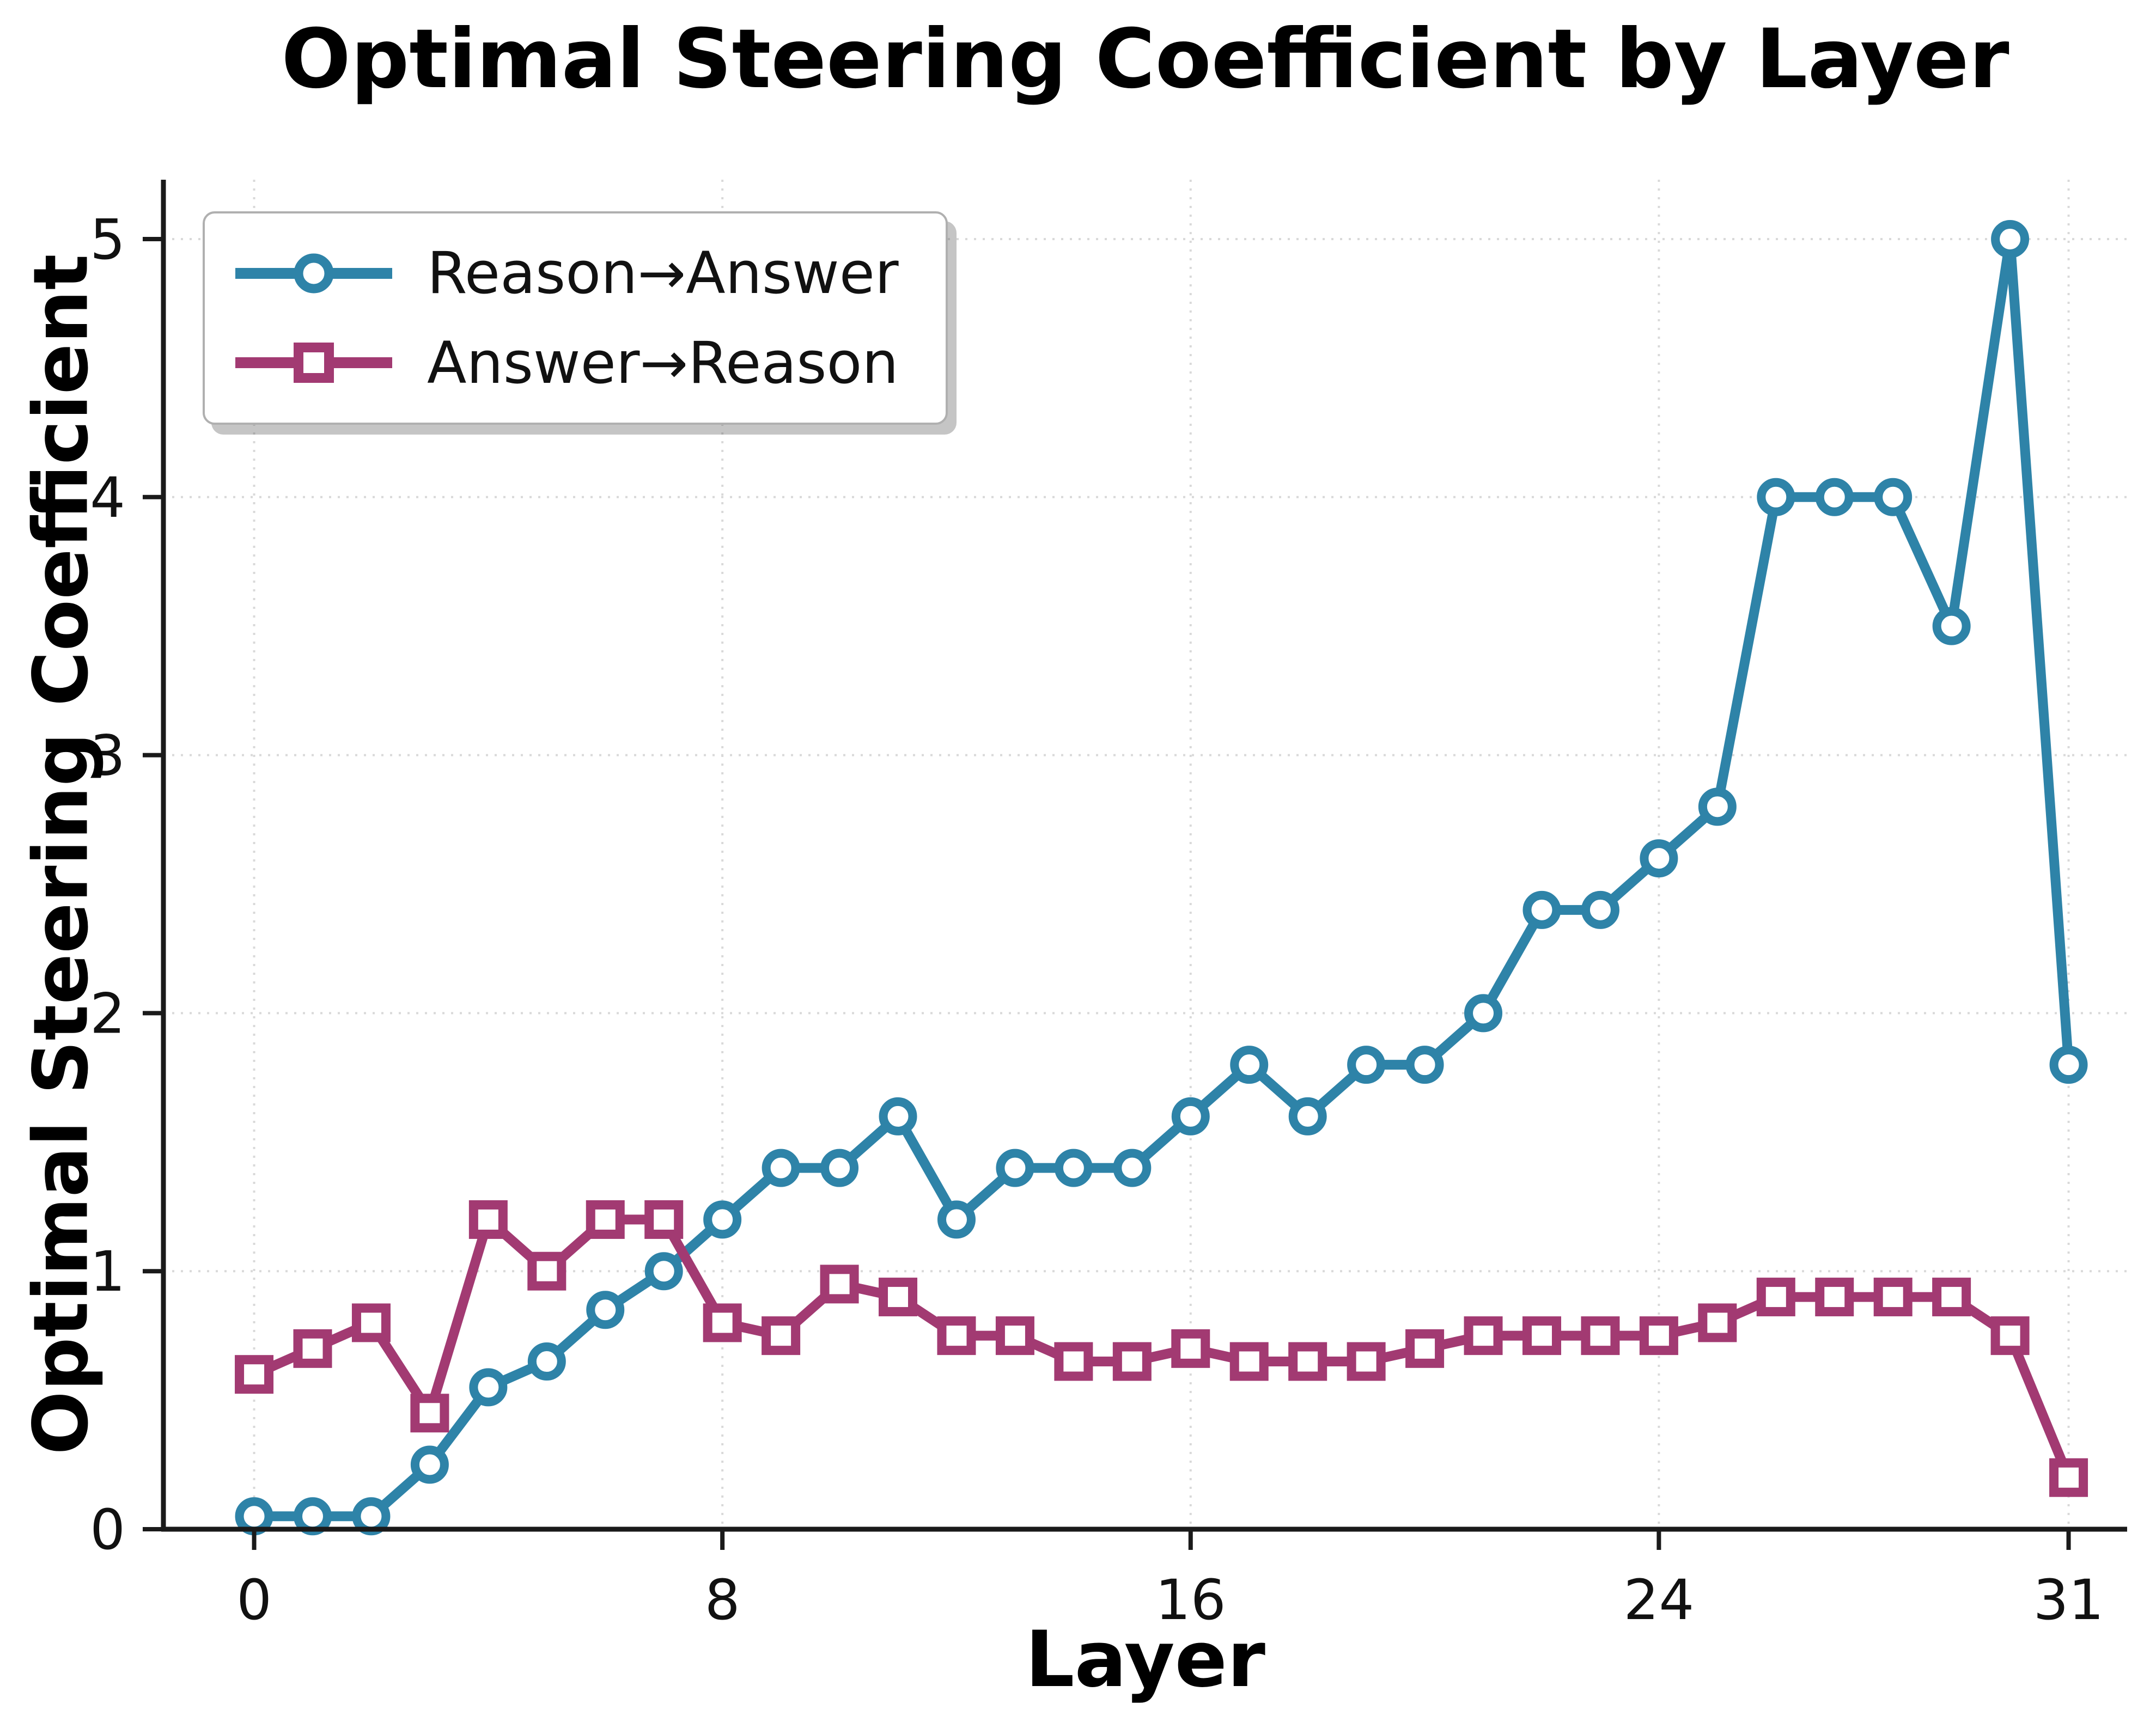 This screenshot has width=2156, height=1716. What do you see at coordinates (1190, 1601) in the screenshot?
I see `x-tick-label: 16` at bounding box center [1190, 1601].